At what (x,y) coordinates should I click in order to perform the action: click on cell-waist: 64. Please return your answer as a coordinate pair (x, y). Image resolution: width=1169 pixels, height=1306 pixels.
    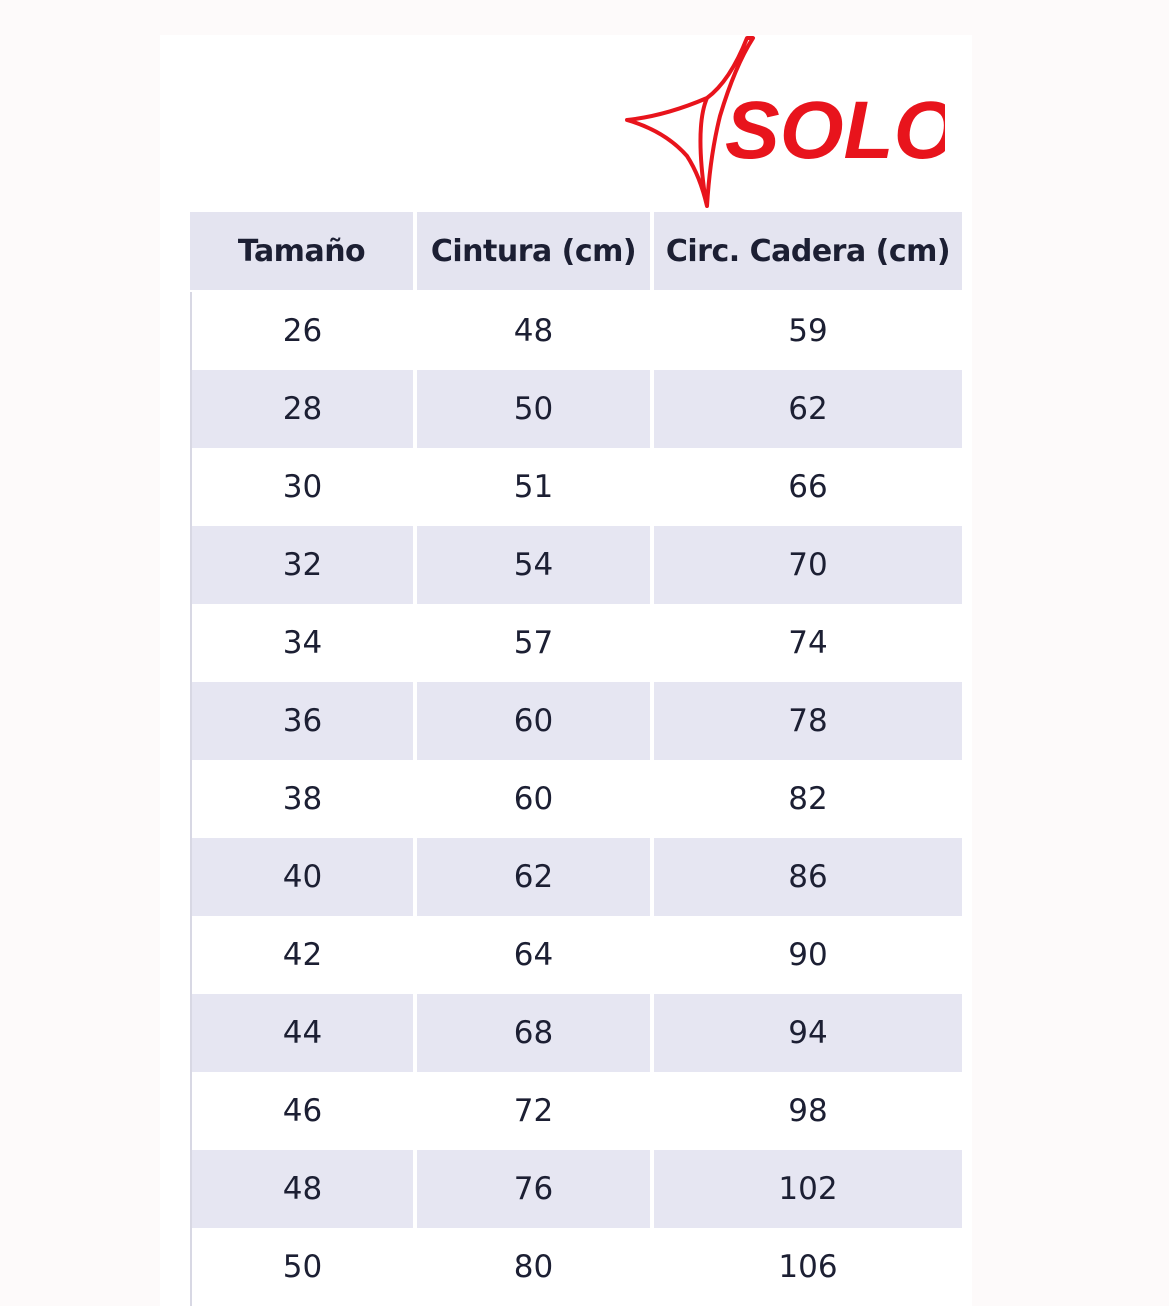
    Looking at the image, I should click on (533, 955).